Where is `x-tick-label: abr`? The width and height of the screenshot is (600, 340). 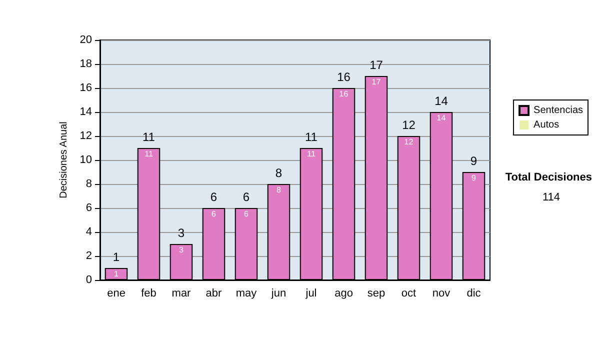
x-tick-label: abr is located at coordinates (214, 294).